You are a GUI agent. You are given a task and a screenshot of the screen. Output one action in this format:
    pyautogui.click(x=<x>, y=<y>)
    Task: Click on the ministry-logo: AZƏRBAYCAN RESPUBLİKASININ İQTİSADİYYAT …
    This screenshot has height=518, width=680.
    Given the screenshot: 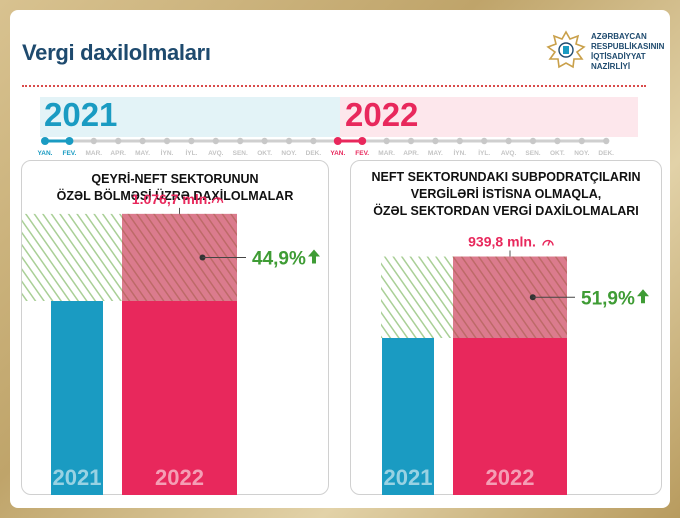 What is the action you would take?
    pyautogui.click(x=605, y=55)
    